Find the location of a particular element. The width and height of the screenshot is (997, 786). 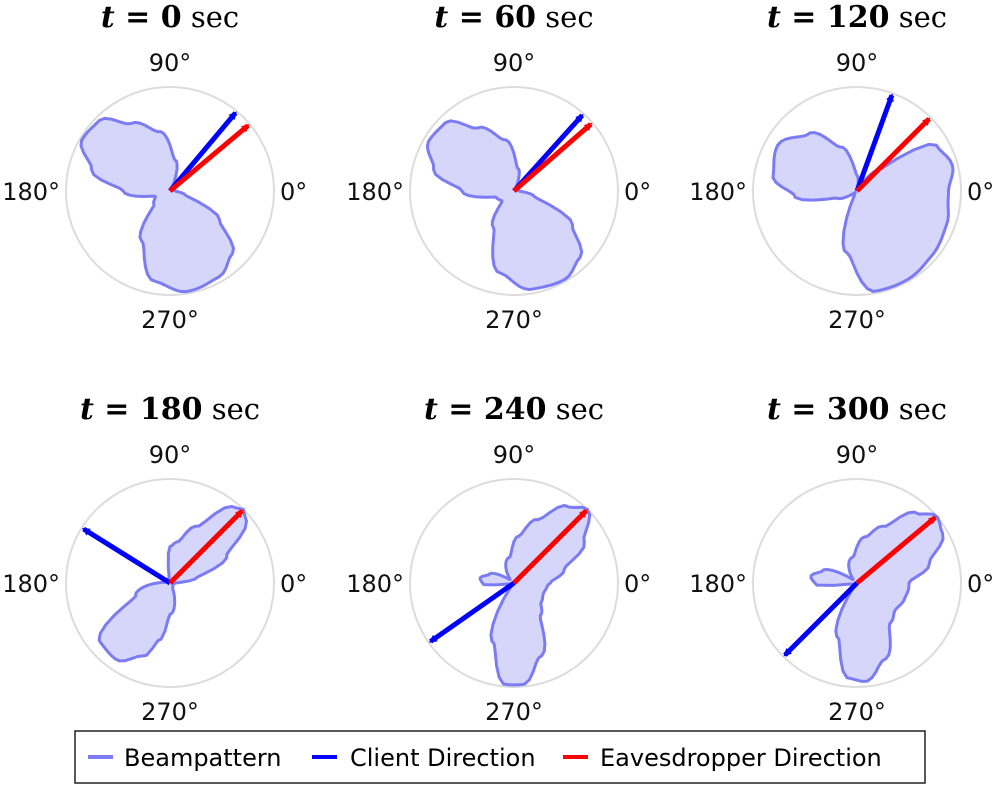

panel-title: t = 240 sec is located at coordinates (514, 409).